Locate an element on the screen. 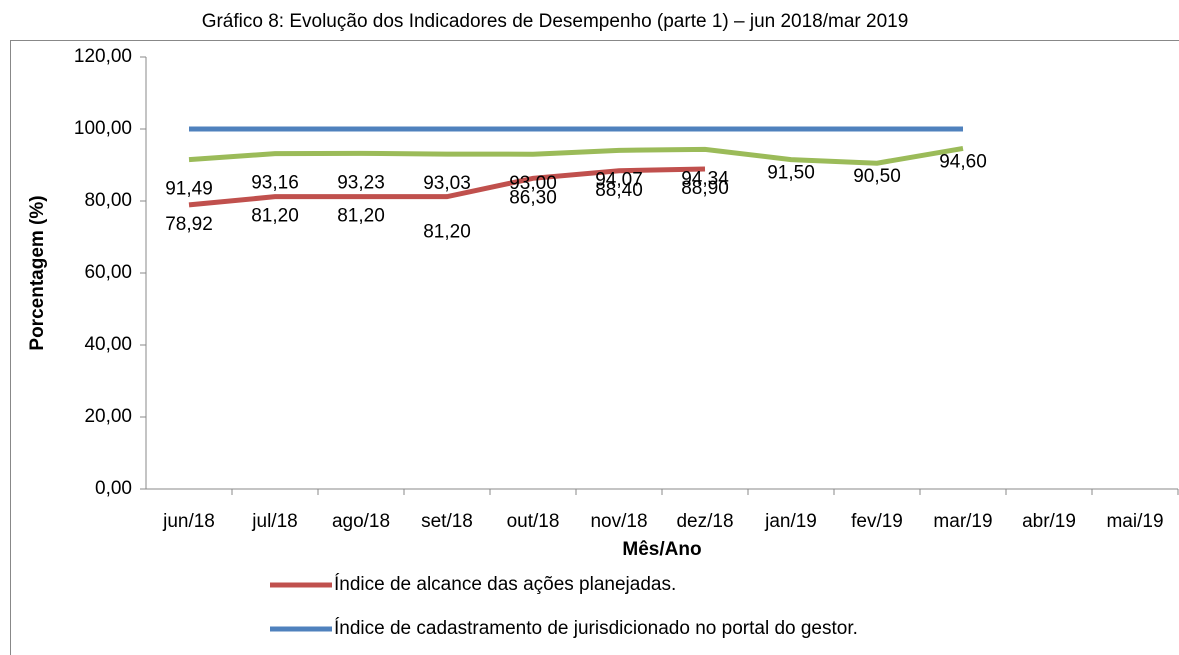 Image resolution: width=1179 pixels, height=655 pixels. x-tick-label: ago/18 is located at coordinates (361, 521).